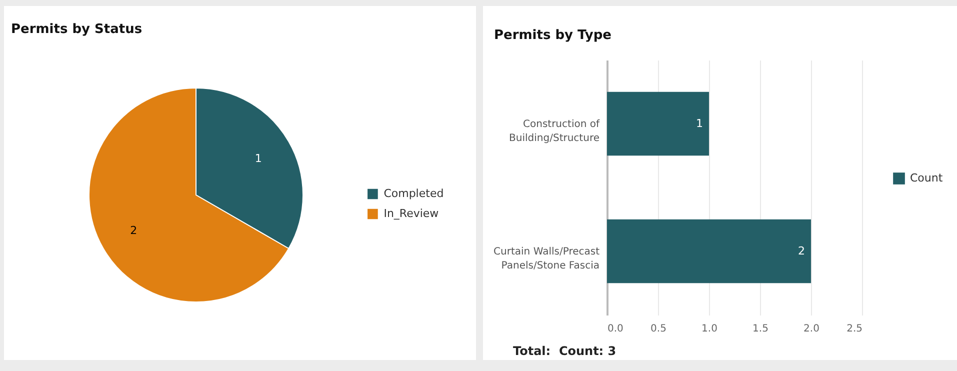 The height and width of the screenshot is (371, 957). Describe the element at coordinates (564, 351) in the screenshot. I see `text: Total: Count: 3` at that location.